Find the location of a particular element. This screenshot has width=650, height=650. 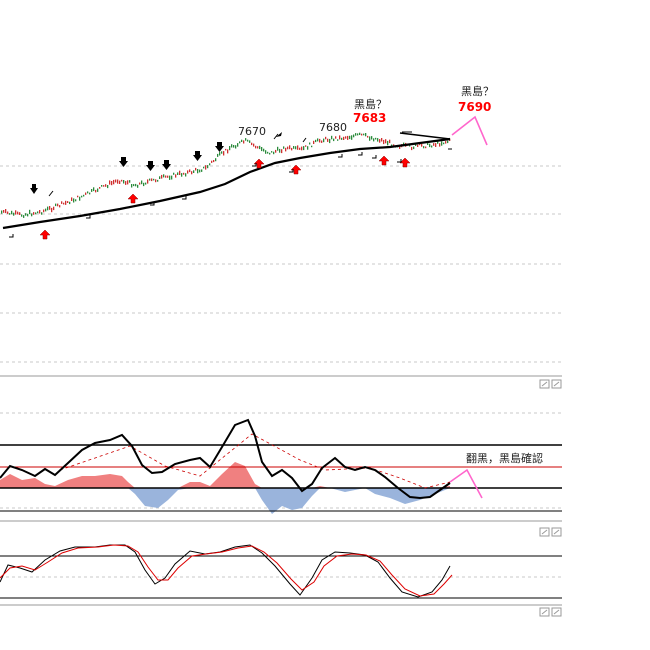

stop-markers is located at coordinates (230, 184).